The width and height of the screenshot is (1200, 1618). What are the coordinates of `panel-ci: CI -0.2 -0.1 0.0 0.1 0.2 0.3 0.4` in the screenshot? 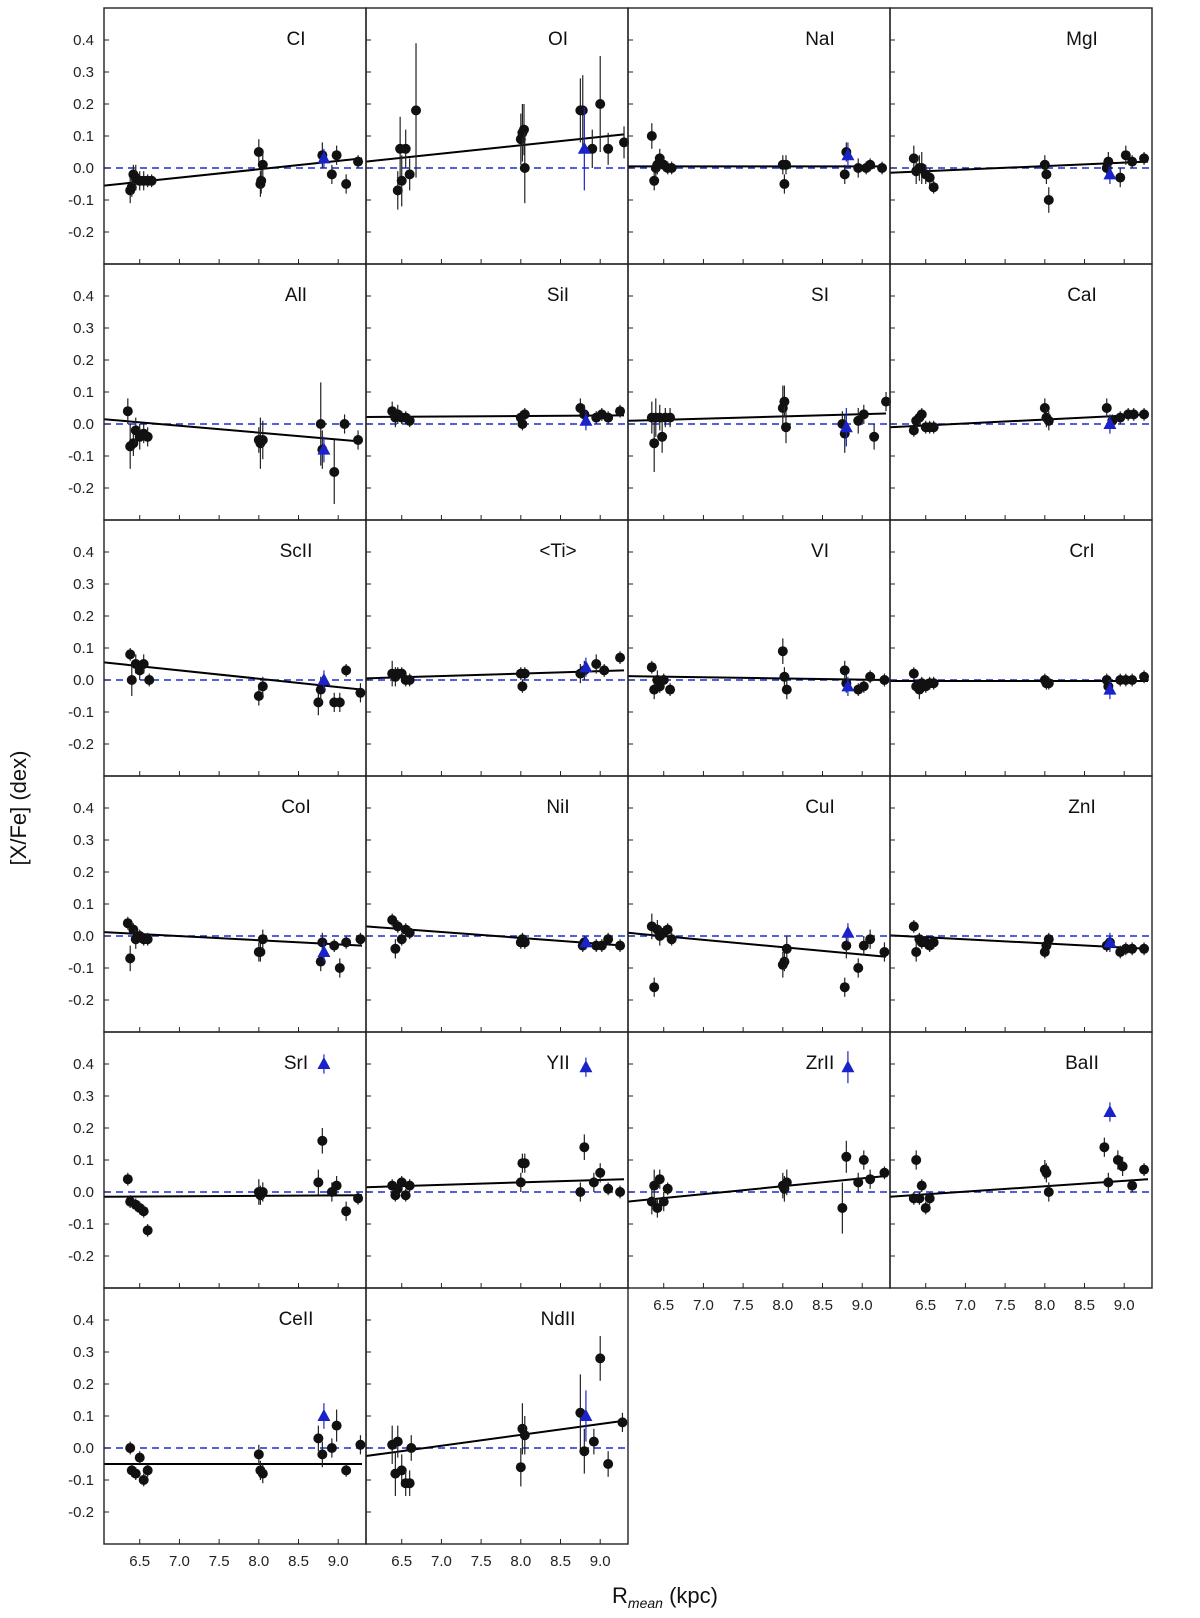 It's located at (217, 136).